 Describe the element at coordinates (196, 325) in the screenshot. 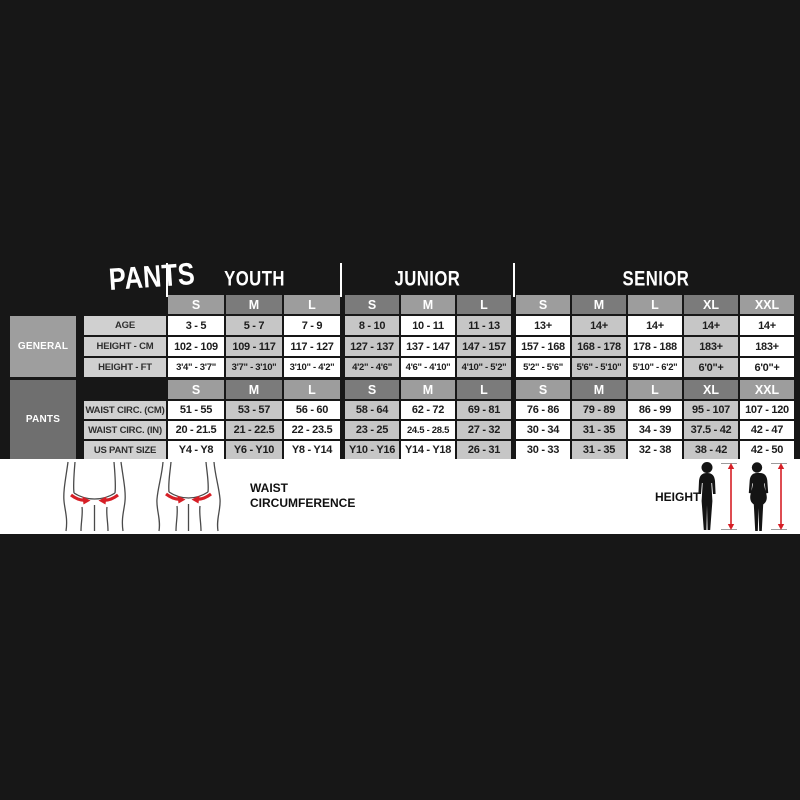

I see `table-cell: 3 - 5` at that location.